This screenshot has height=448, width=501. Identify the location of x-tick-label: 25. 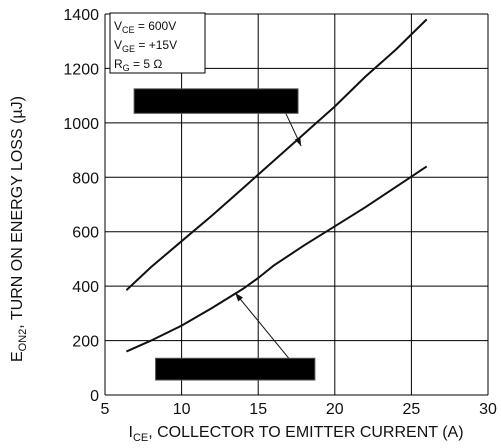
(412, 409).